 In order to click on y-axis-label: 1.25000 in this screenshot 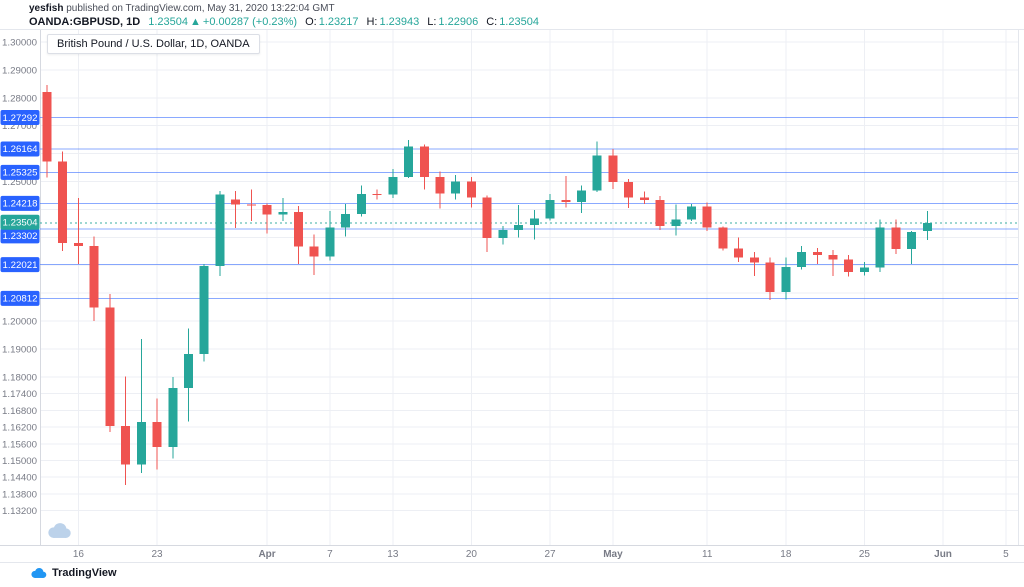, I will do `click(19, 182)`.